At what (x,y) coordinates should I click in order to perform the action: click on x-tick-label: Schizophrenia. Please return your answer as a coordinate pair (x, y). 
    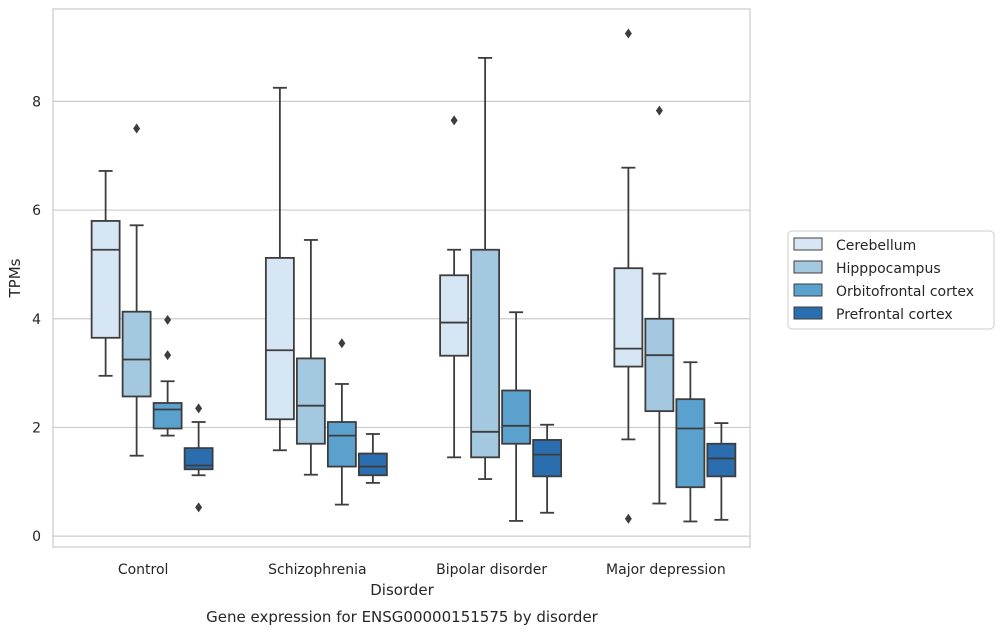
    Looking at the image, I should click on (317, 570).